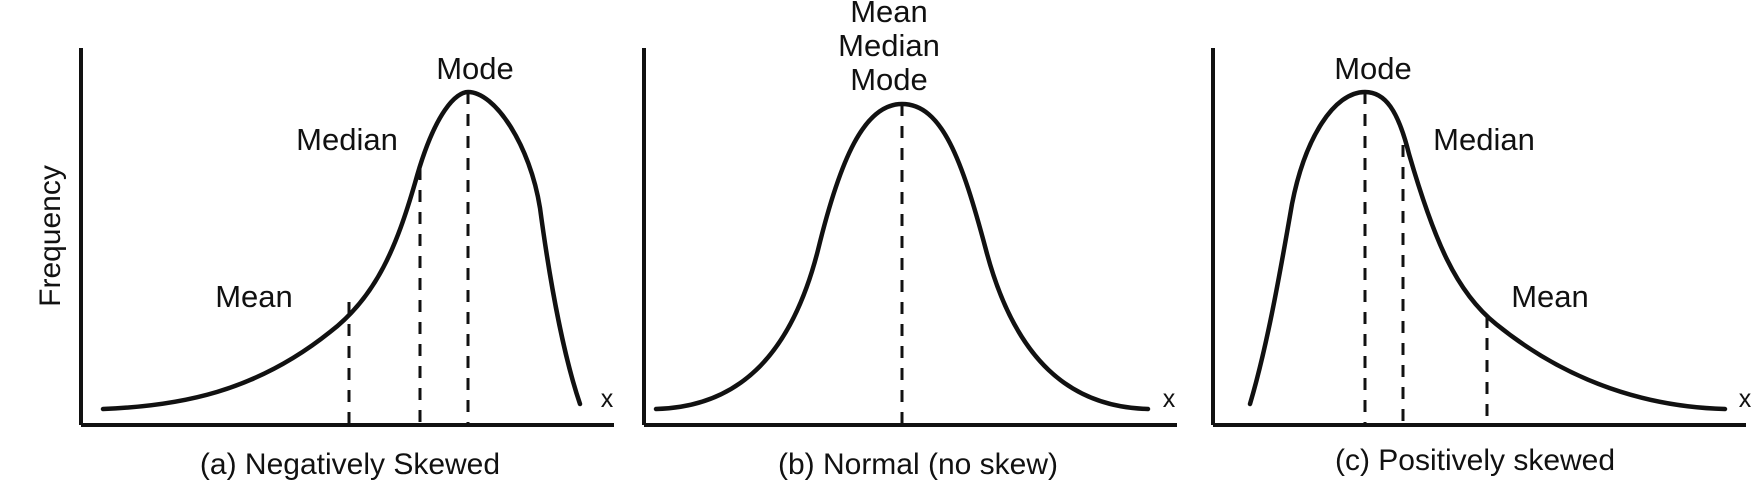  What do you see at coordinates (889, 79) in the screenshot?
I see `panel-b-mode-label: Mode` at bounding box center [889, 79].